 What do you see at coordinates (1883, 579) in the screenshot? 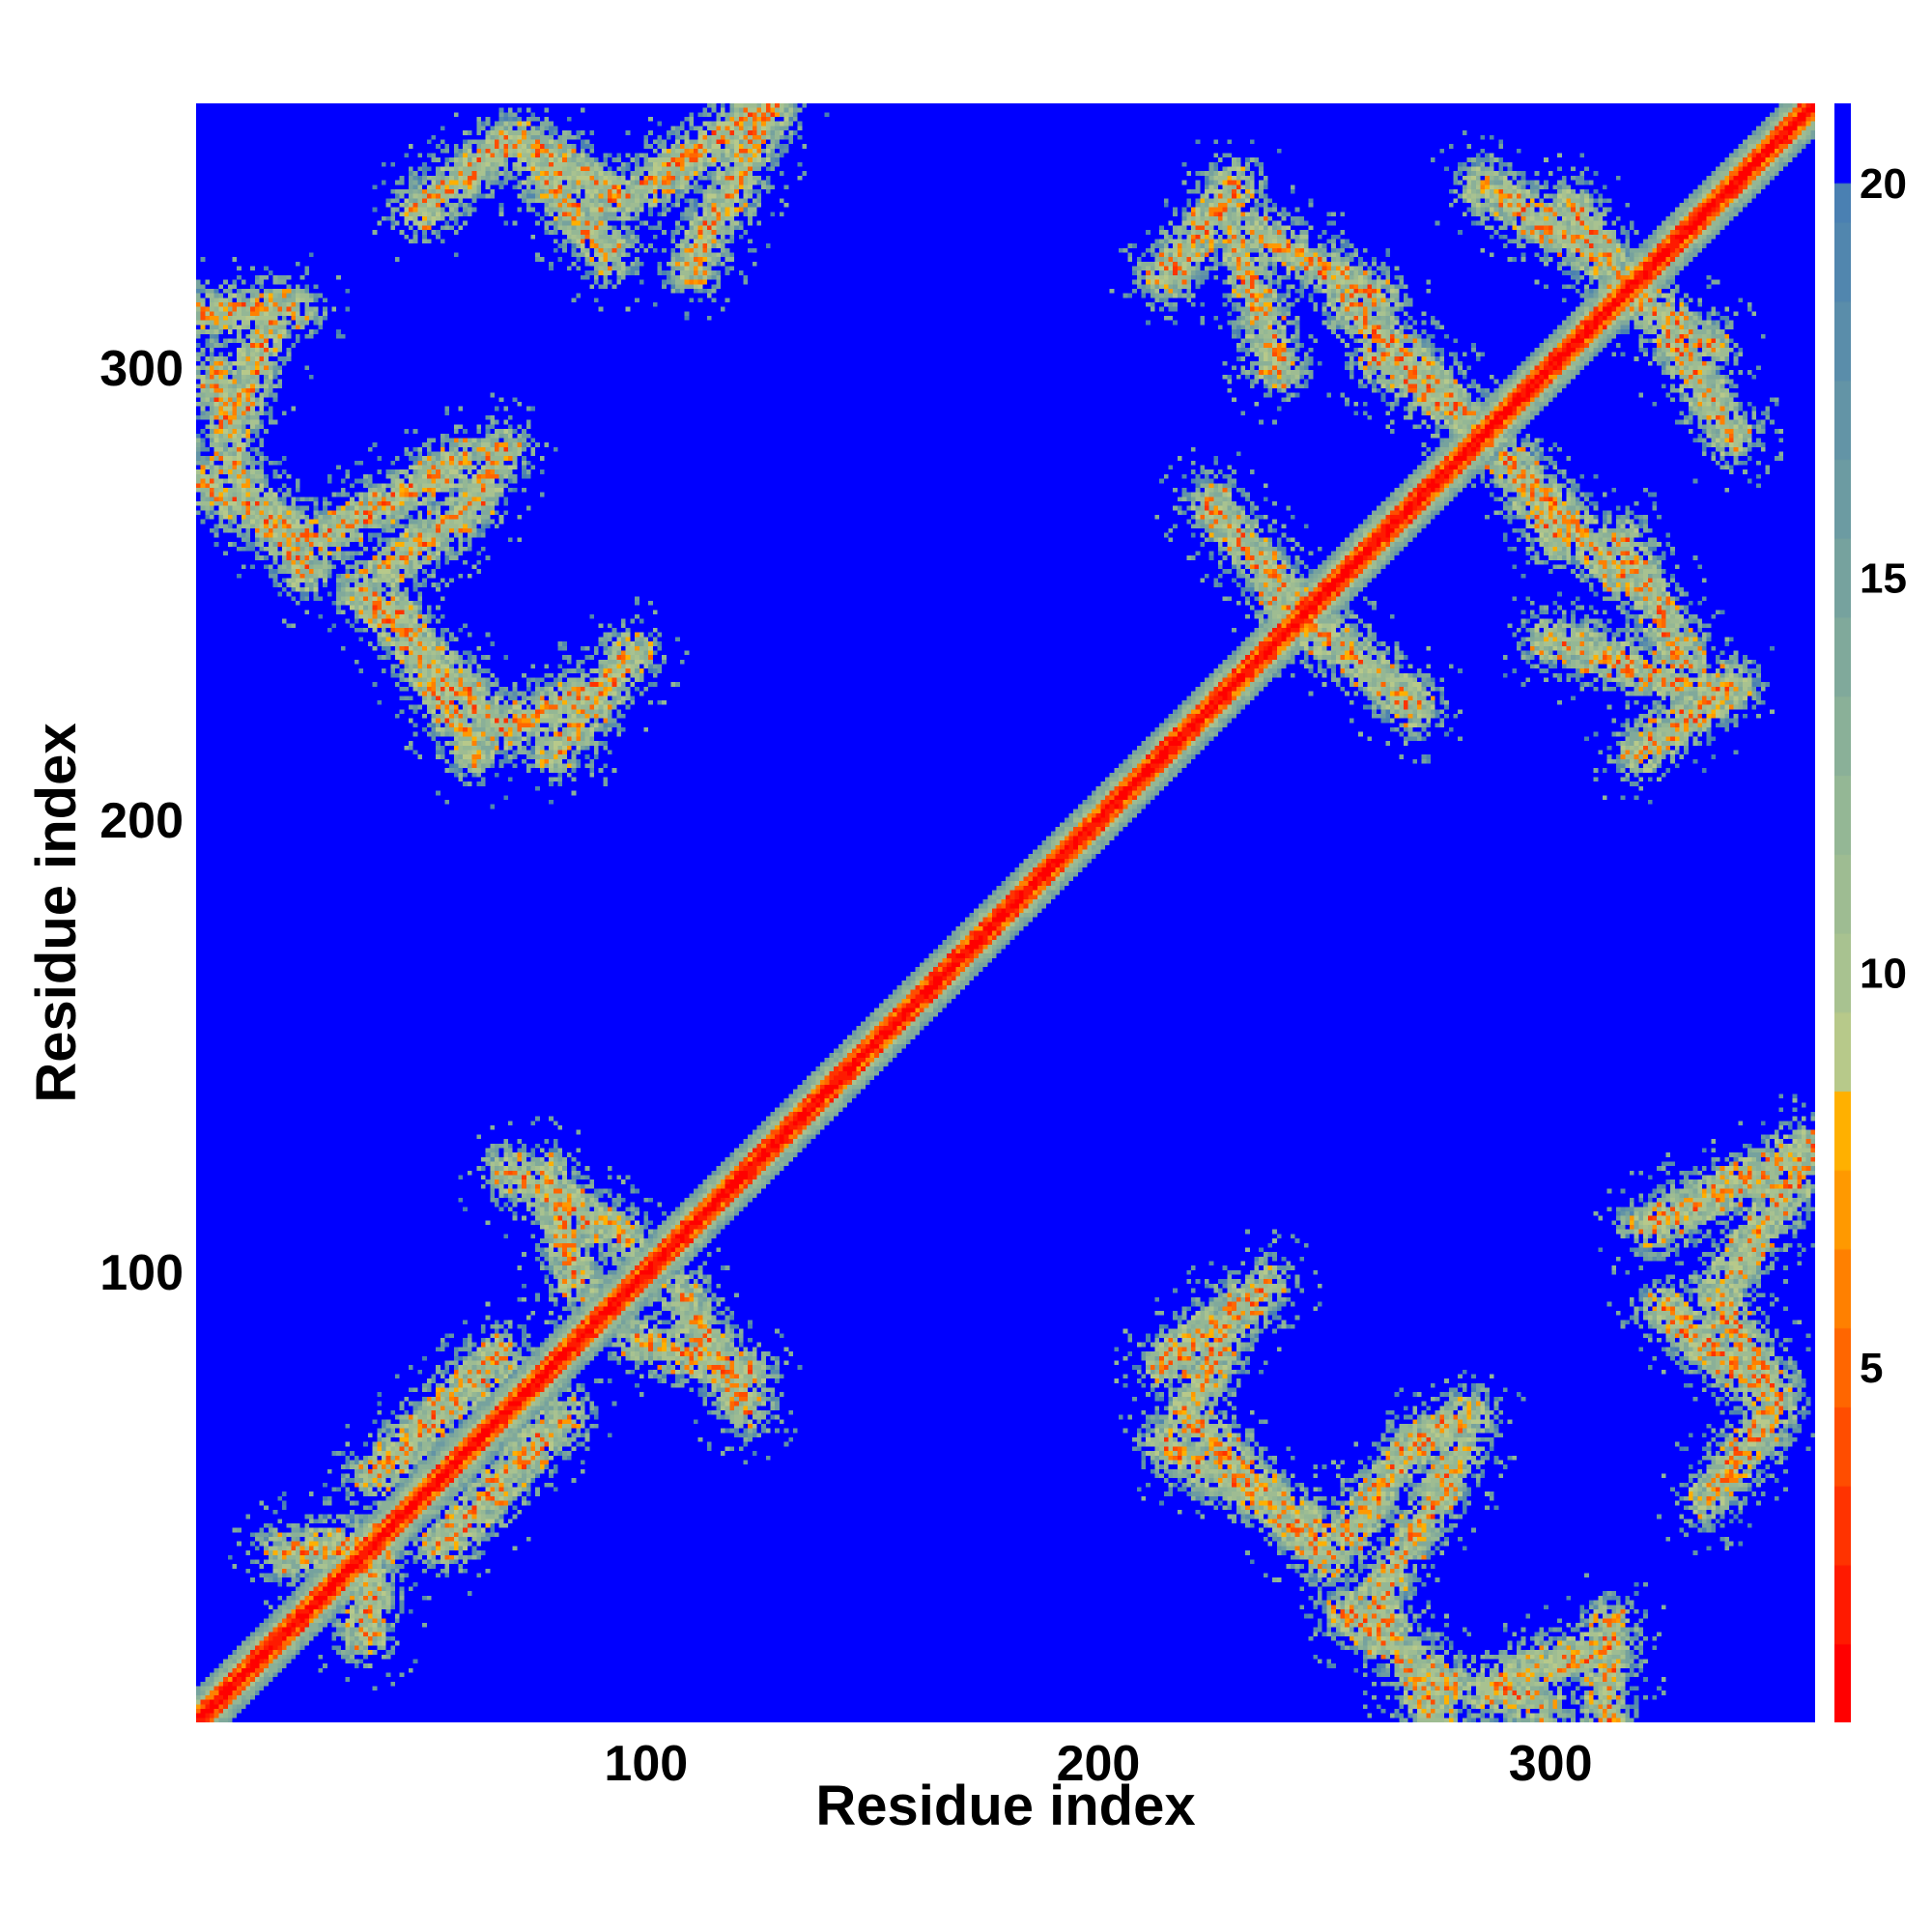
I see `colorbar-tick-label: 15` at bounding box center [1883, 579].